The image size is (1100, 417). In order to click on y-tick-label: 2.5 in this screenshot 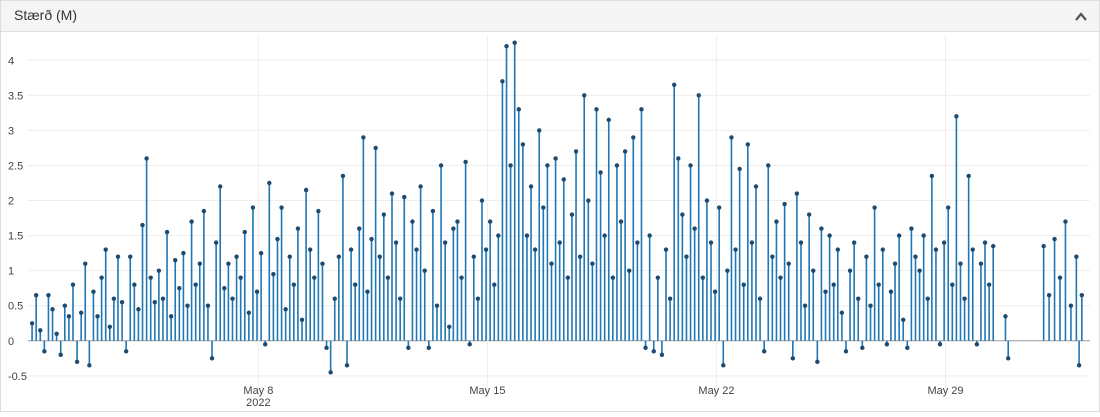, I will do `click(15, 166)`.